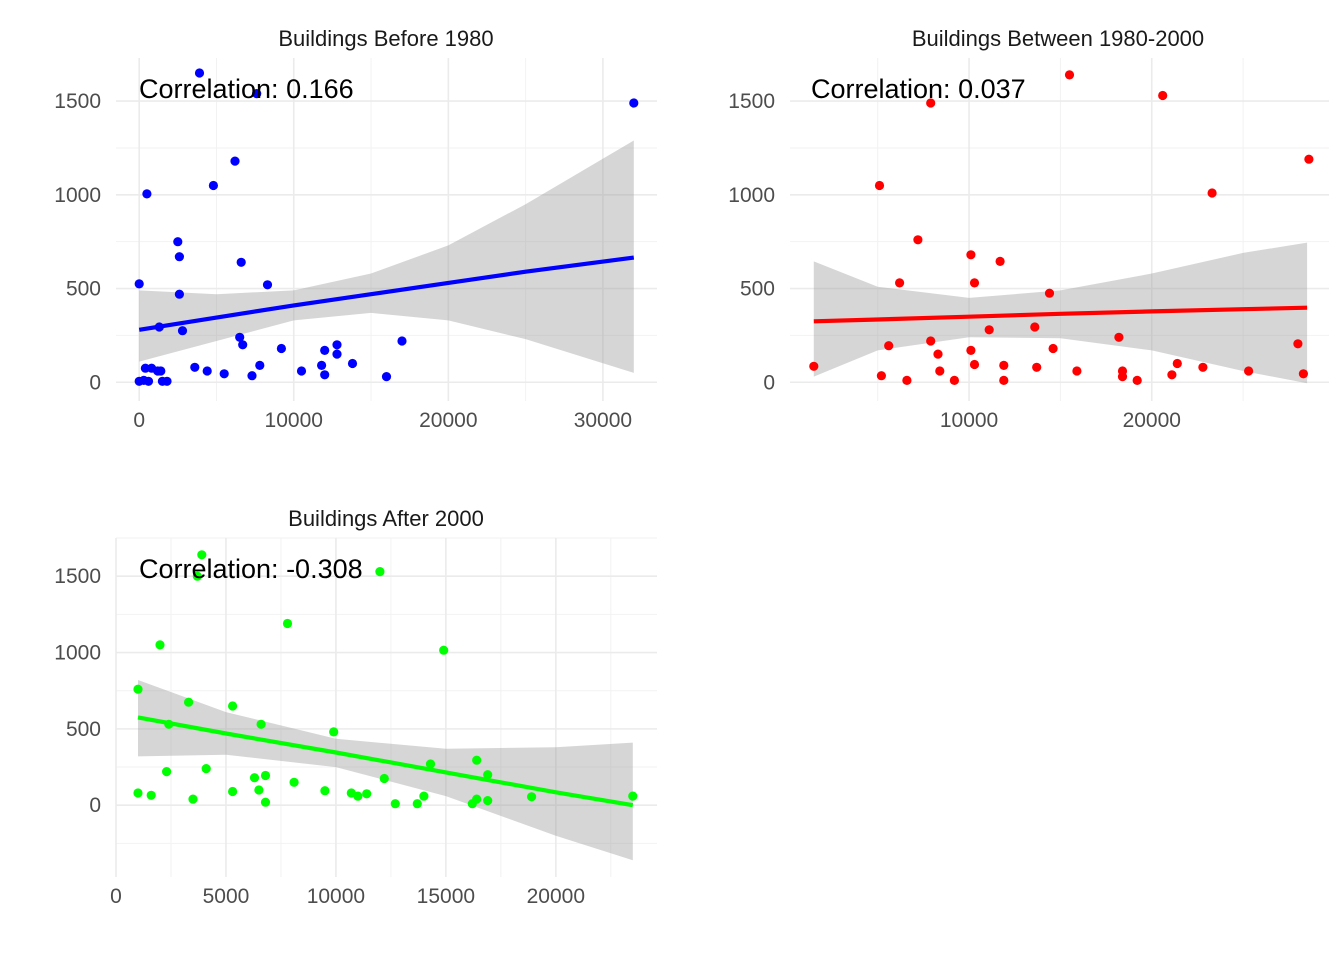 This screenshot has height=960, width=1344. What do you see at coordinates (446, 896) in the screenshot?
I see `x-tick-label: 15000` at bounding box center [446, 896].